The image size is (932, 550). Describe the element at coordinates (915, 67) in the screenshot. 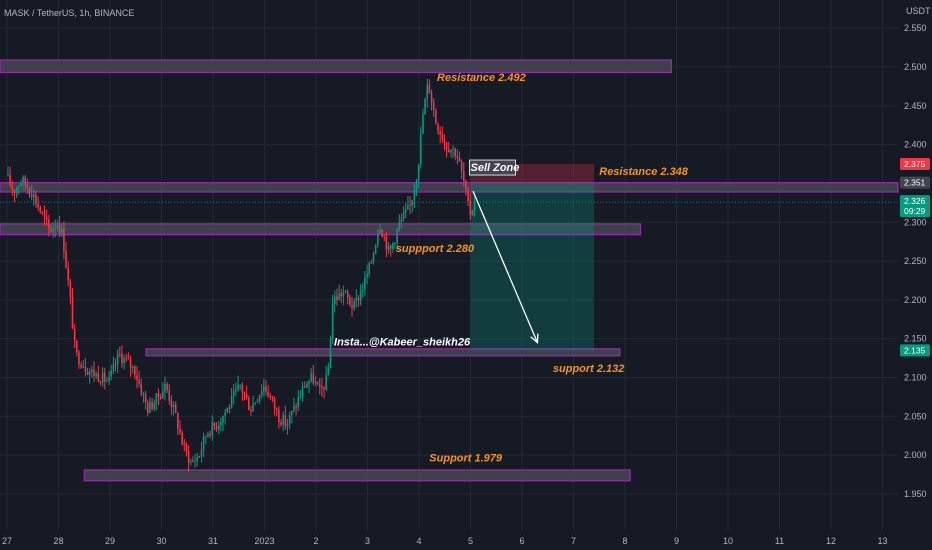

I see `price-tick-label: 2.500` at that location.